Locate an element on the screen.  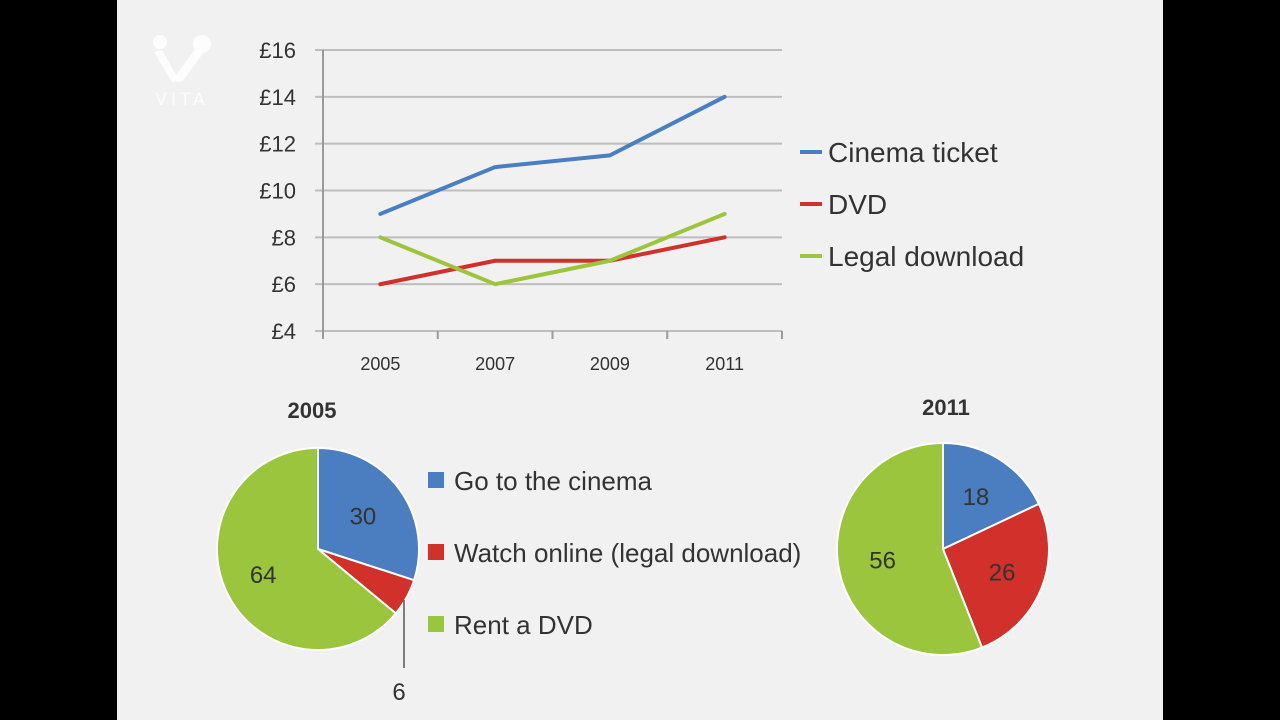
legend-label: Cinema ticket is located at coordinates (913, 152).